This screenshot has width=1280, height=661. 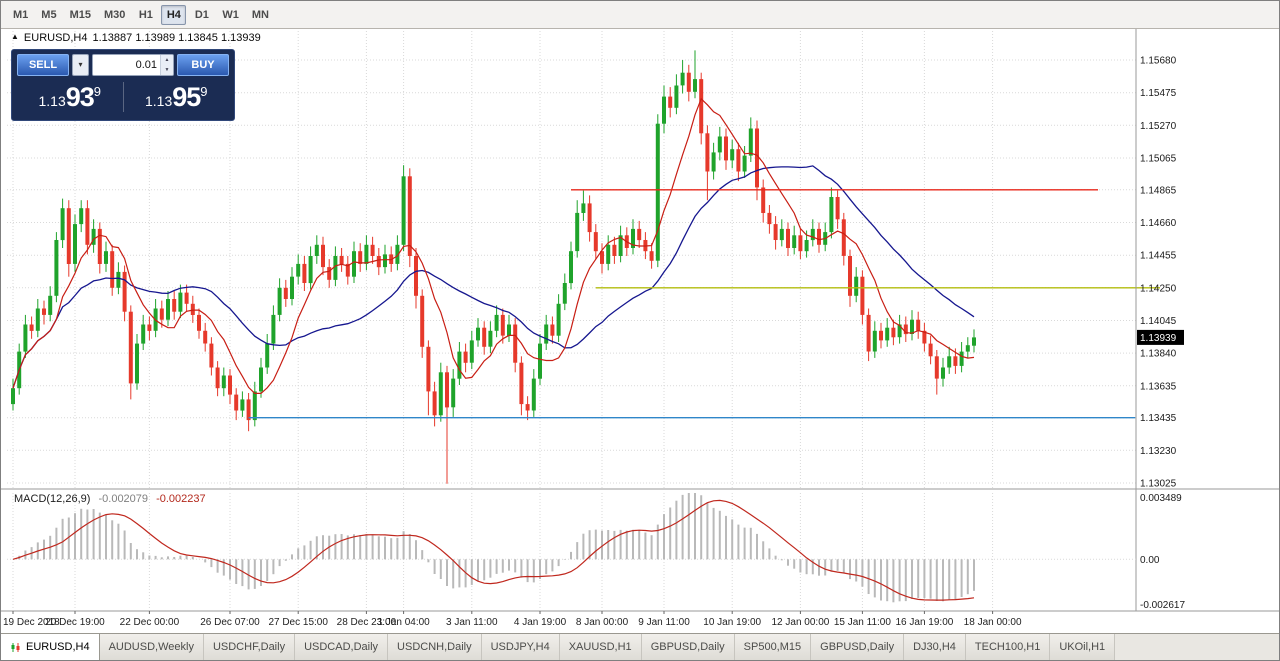 I want to click on svg-text: 0.003489, so click(x=1161, y=498).